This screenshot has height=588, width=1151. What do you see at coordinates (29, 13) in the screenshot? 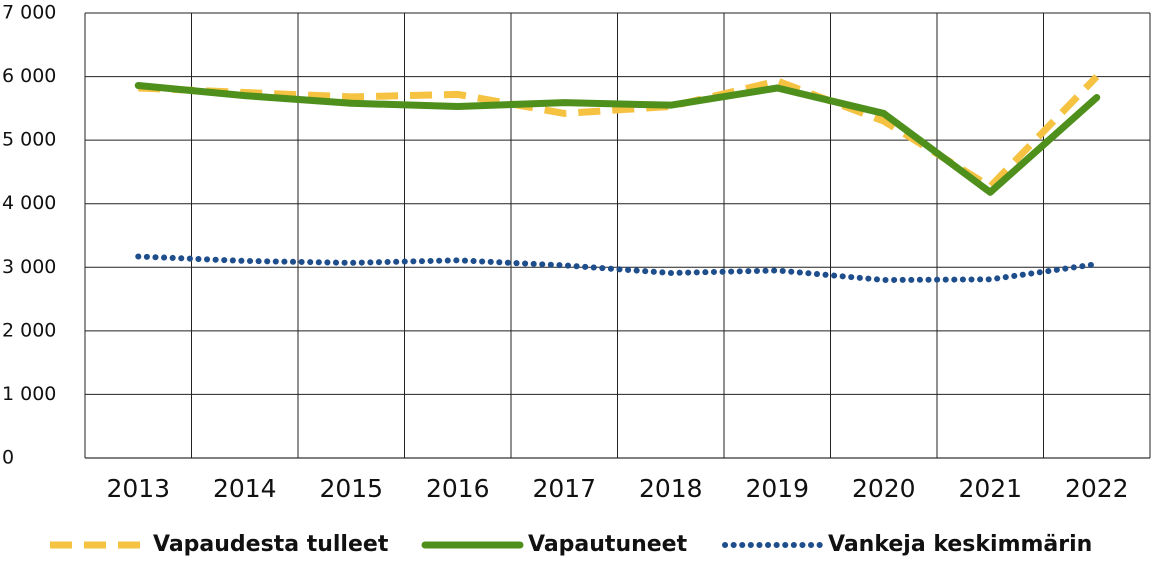
I see `y-tick-label: 7 000` at bounding box center [29, 13].